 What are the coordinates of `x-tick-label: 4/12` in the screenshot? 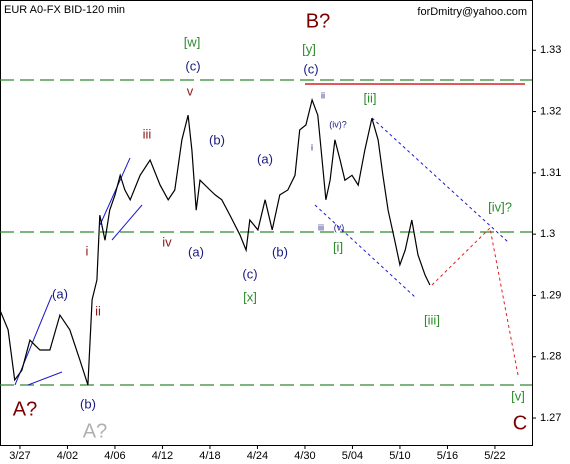 It's located at (162, 456).